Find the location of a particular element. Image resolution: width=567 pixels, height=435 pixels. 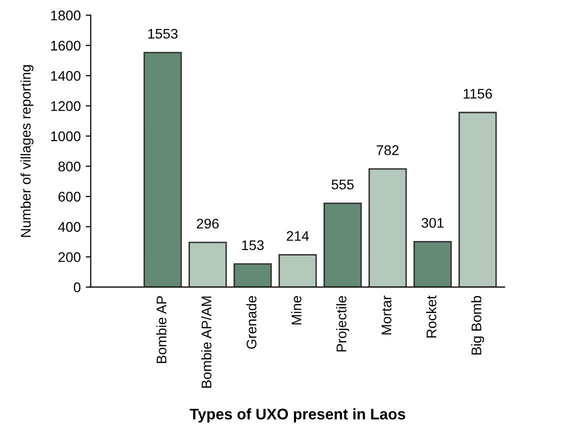

data-label: 301 is located at coordinates (433, 223).